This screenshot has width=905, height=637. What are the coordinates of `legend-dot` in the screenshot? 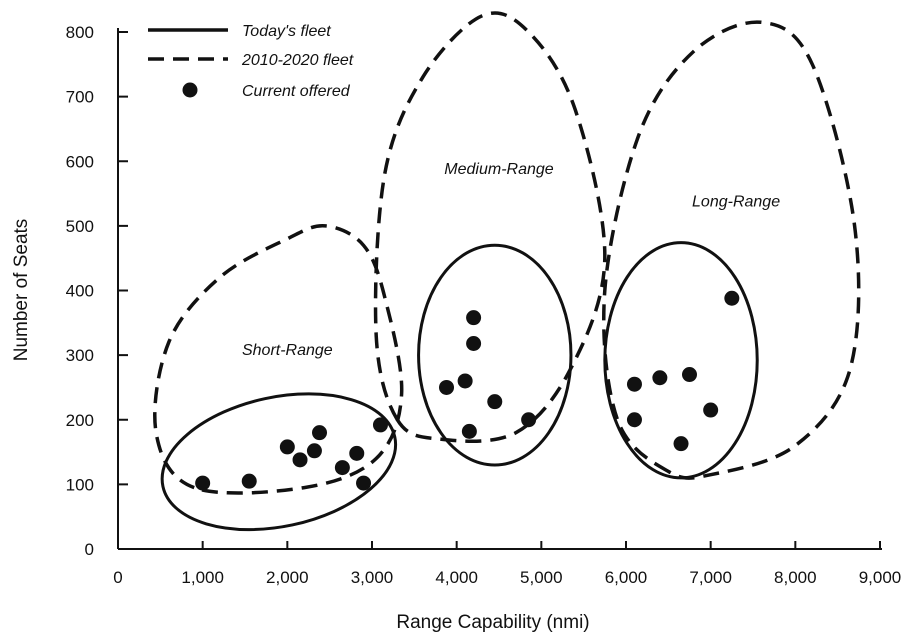 It's located at (190, 90).